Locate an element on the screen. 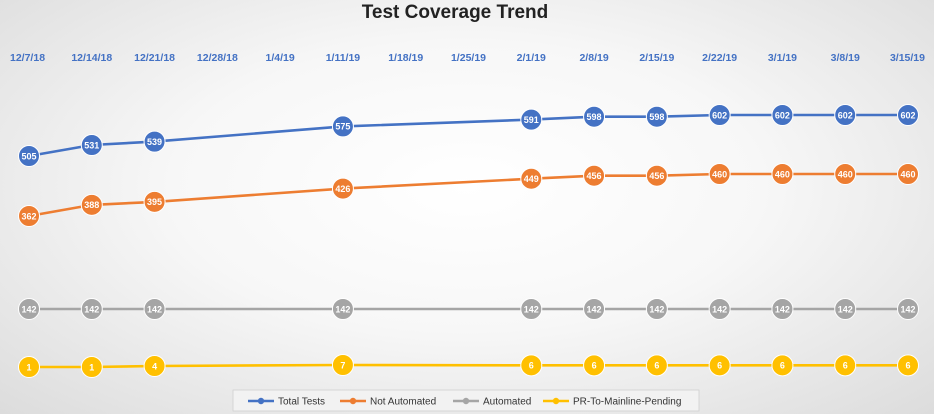 This screenshot has height=414, width=934. x-tick-label: 3/8/19 is located at coordinates (845, 58).